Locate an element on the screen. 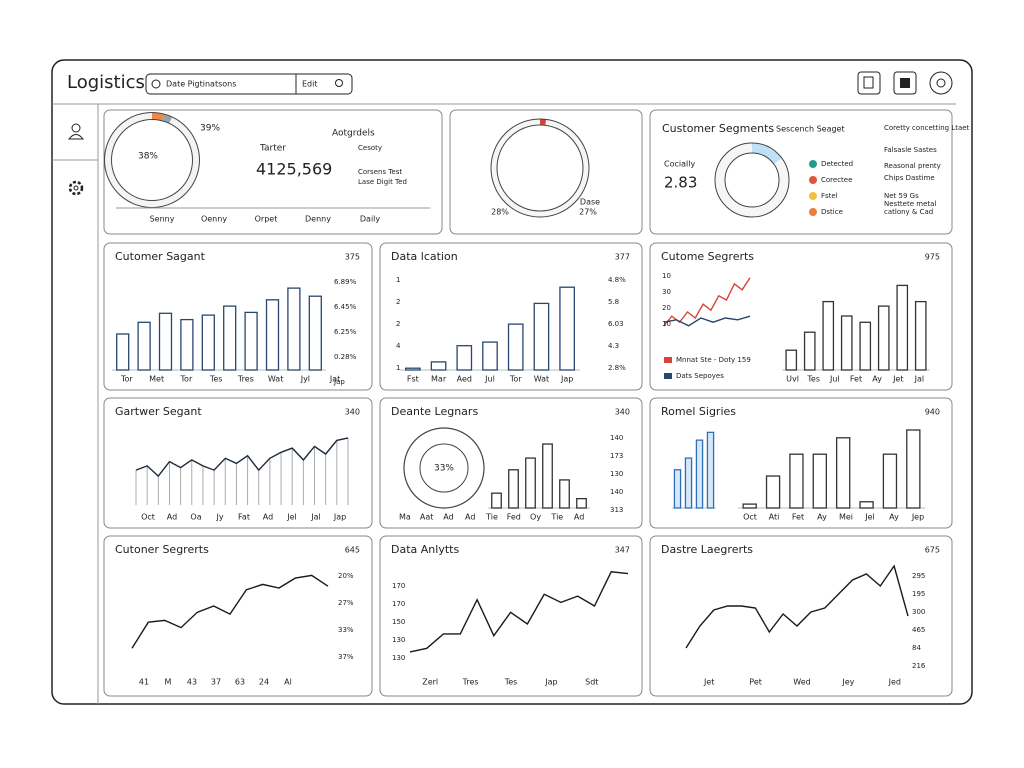 The height and width of the screenshot is (768, 1024). card-title: Dastre Laegrerts is located at coordinates (707, 549).